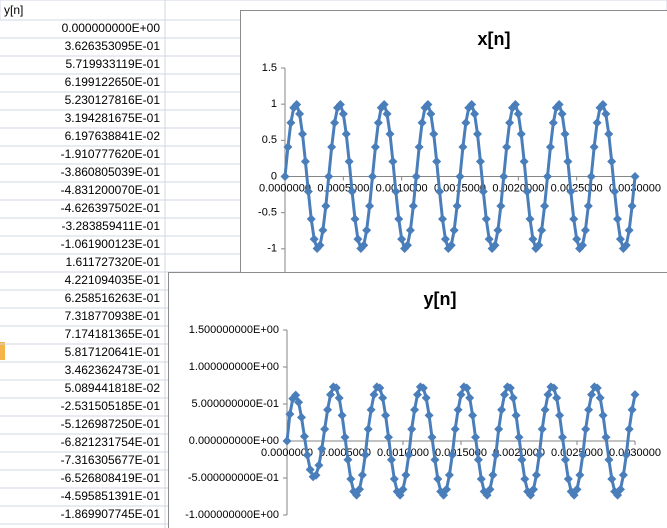  Describe the element at coordinates (403, 453) in the screenshot. I see `x-tick-label: 0.0010000` at that location.